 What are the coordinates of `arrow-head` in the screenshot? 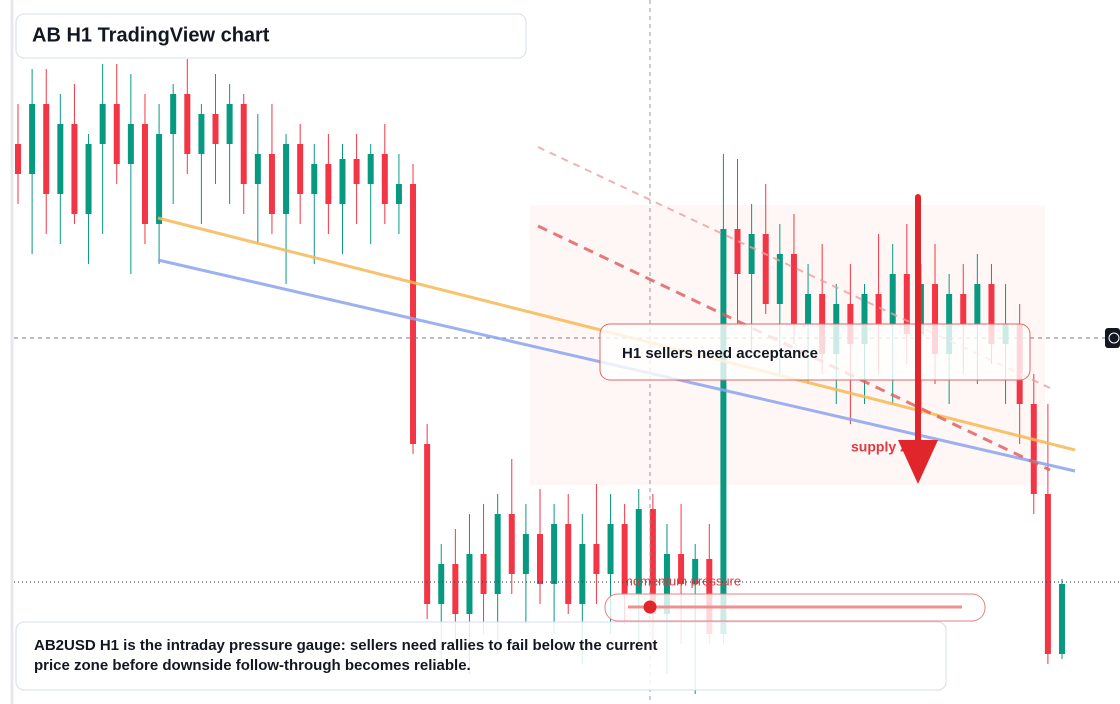 It's located at (918, 462).